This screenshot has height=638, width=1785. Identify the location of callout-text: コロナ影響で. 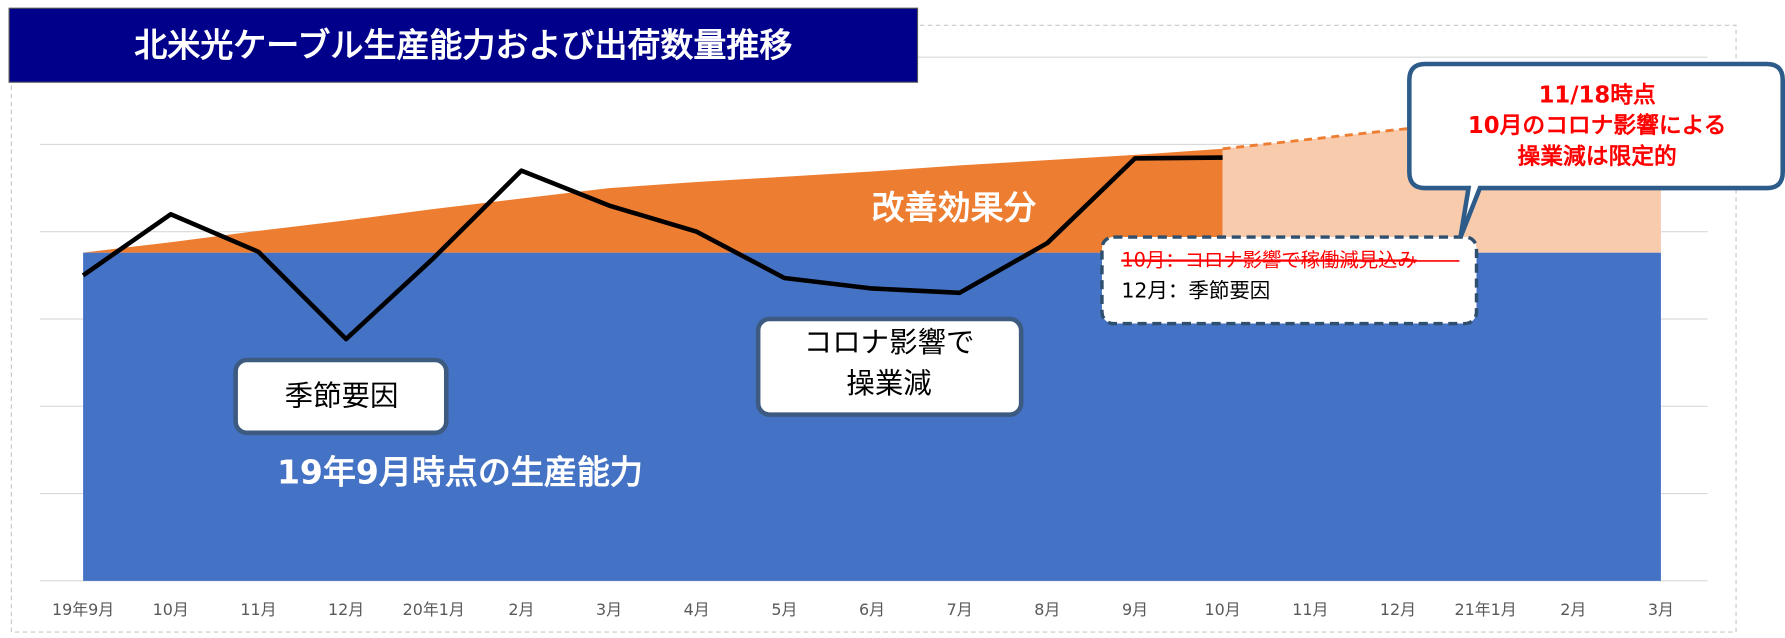
(889, 342).